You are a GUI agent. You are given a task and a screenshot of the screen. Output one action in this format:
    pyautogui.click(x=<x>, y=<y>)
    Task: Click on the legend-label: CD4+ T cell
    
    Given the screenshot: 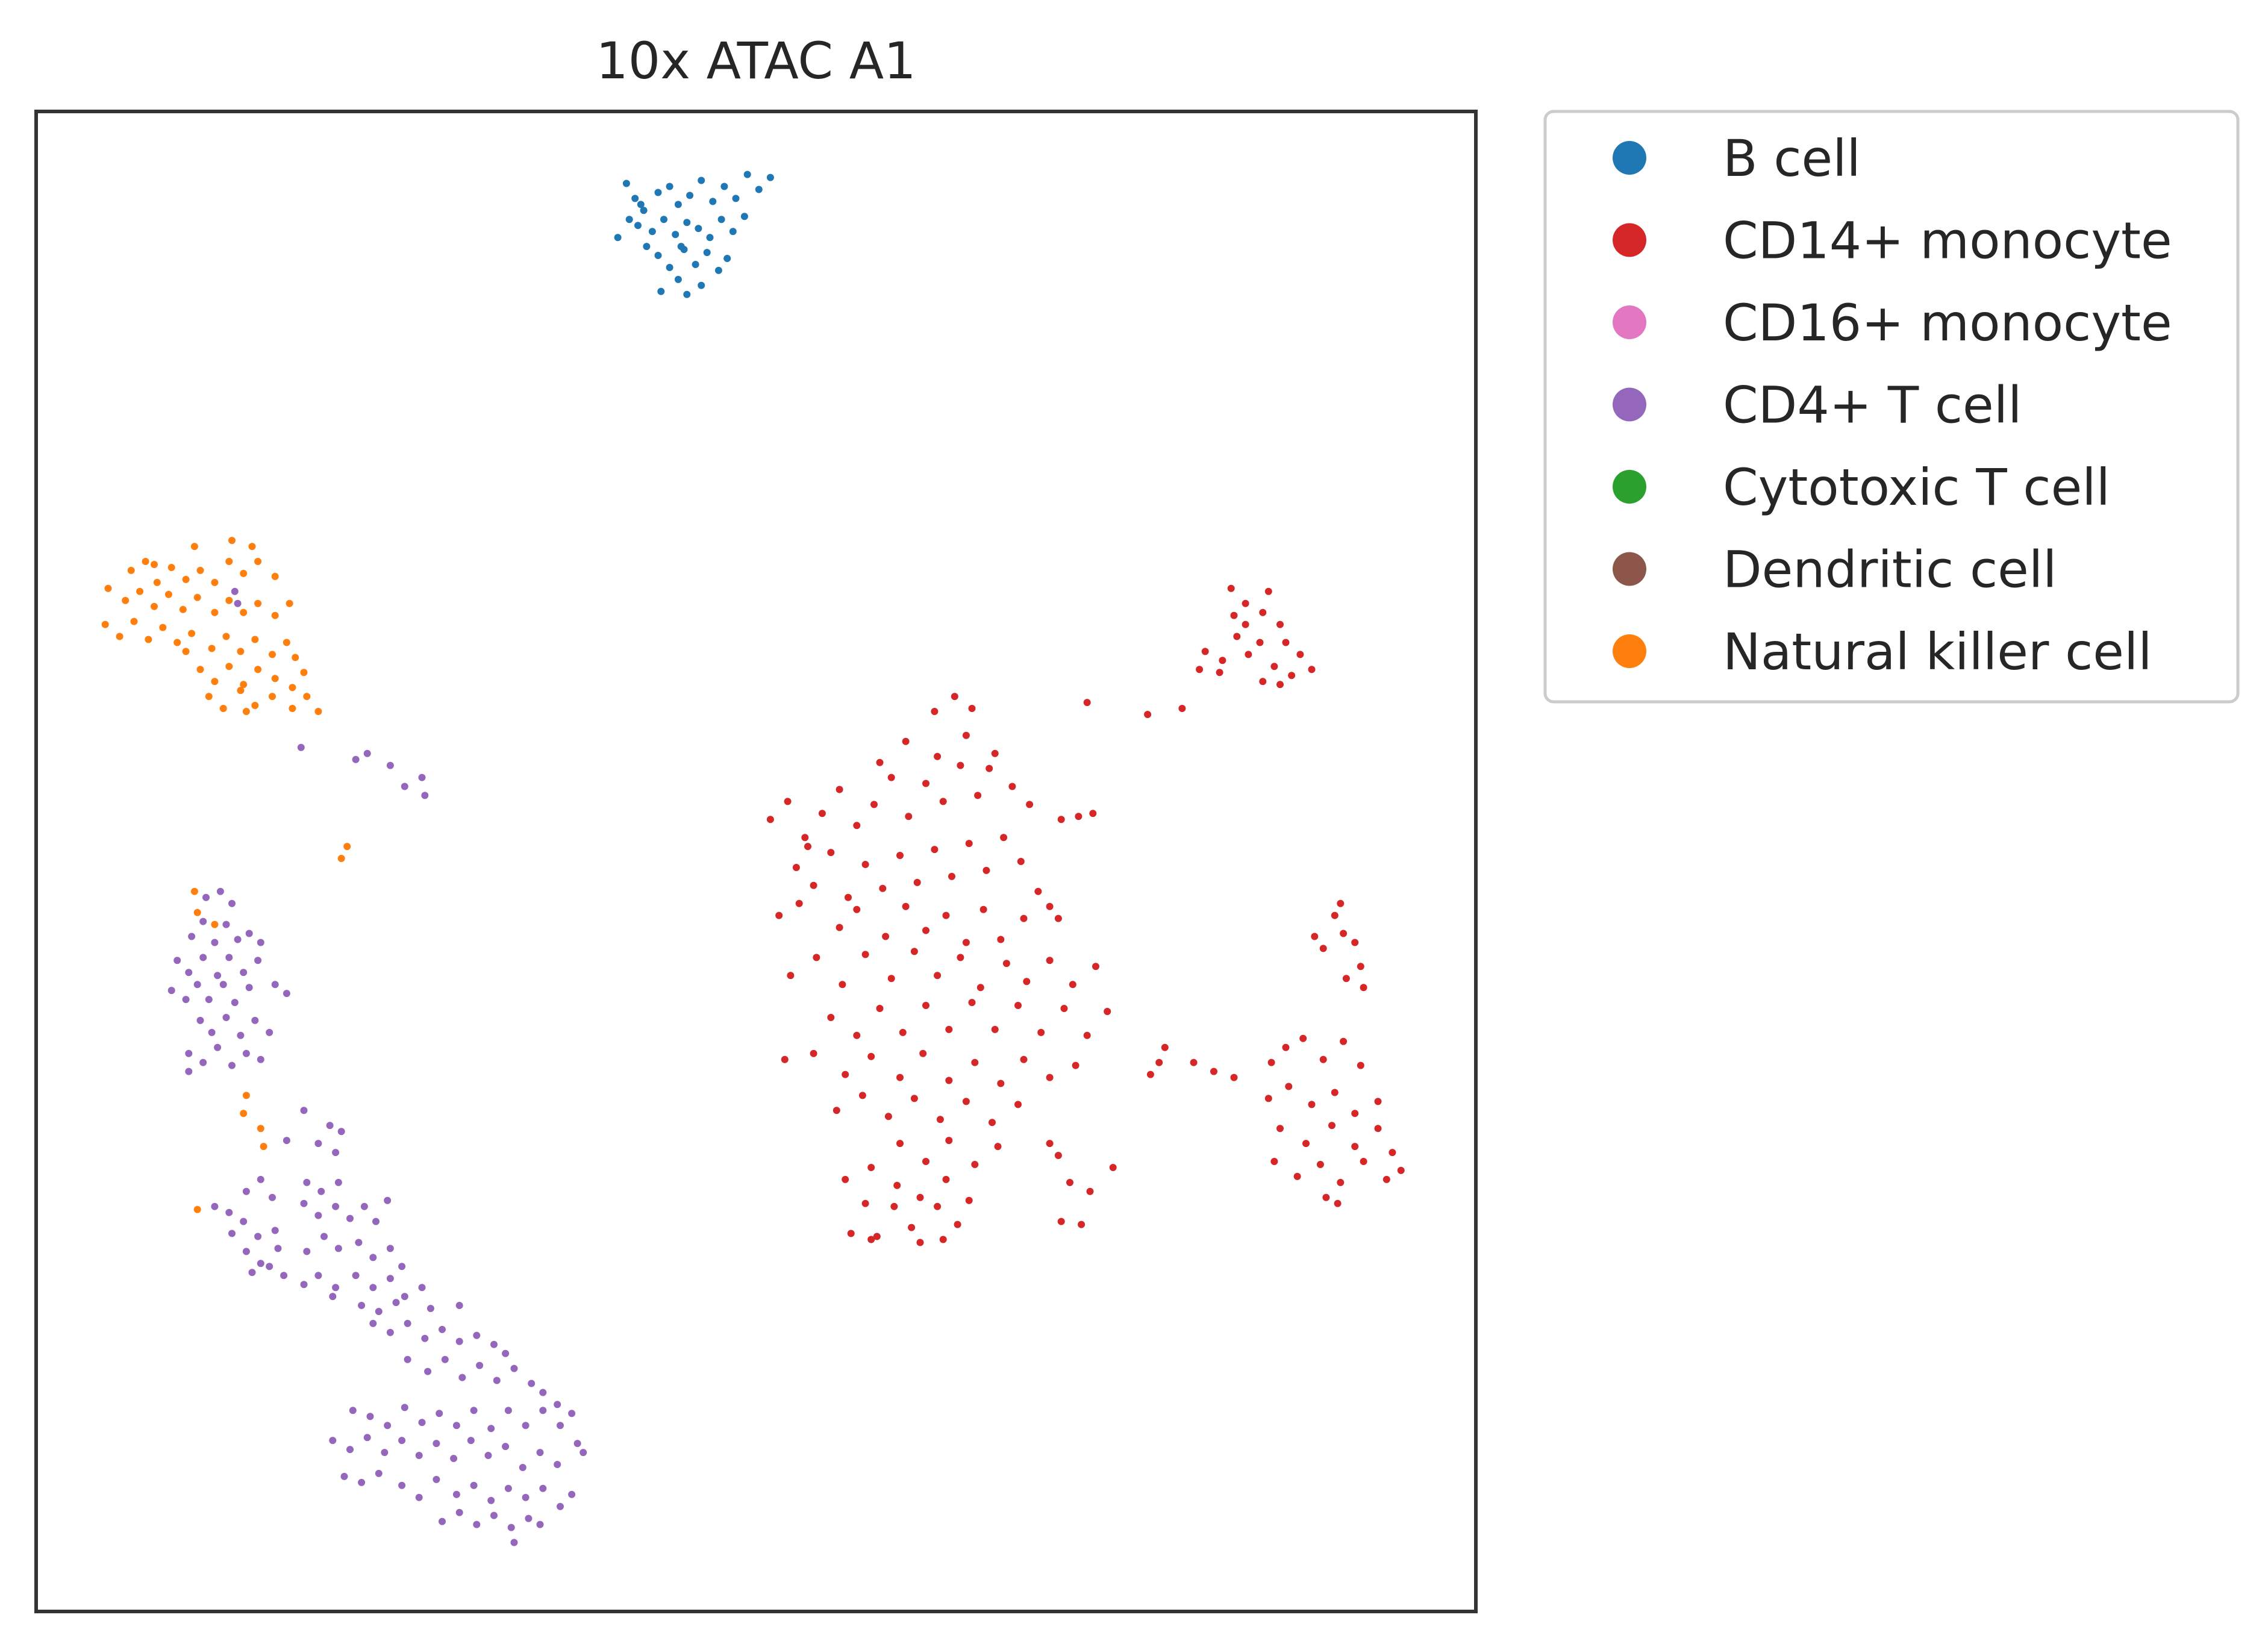 What is the action you would take?
    pyautogui.click(x=1872, y=405)
    